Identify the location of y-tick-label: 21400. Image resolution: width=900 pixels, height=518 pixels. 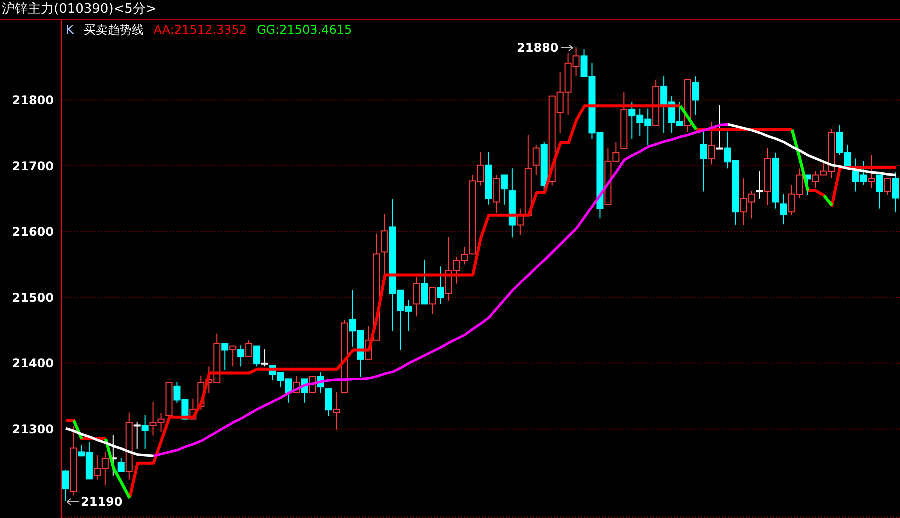
(33, 363).